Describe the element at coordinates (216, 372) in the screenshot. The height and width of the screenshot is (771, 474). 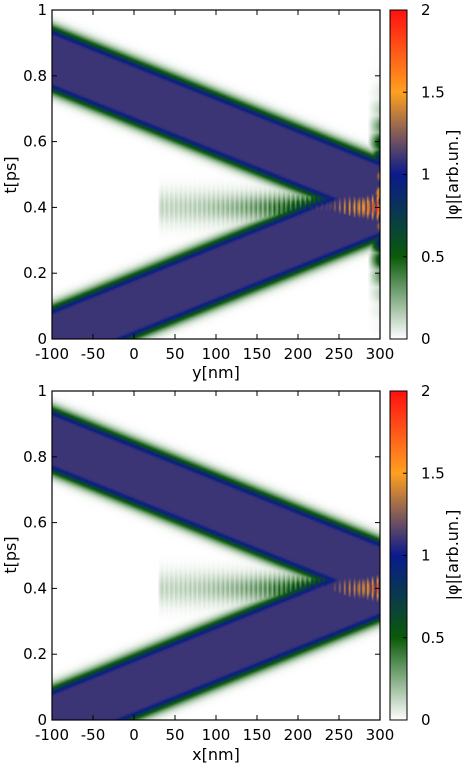
I see `x-axis-label: y[nm]` at that location.